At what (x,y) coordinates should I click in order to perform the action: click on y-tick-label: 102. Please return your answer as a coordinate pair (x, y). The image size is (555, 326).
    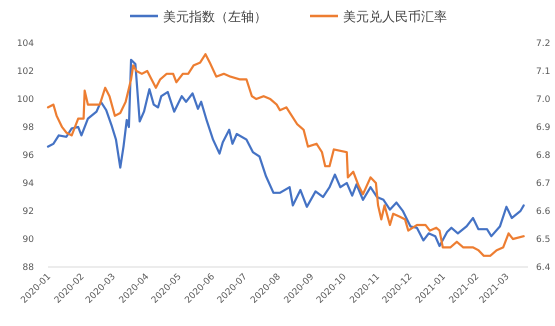
    Looking at the image, I should click on (25, 72).